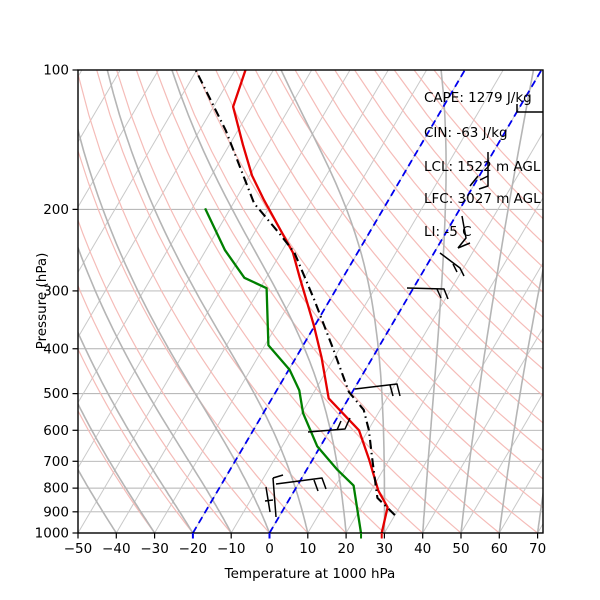  Describe the element at coordinates (269, 549) in the screenshot. I see `x-tick-label: 0` at that location.